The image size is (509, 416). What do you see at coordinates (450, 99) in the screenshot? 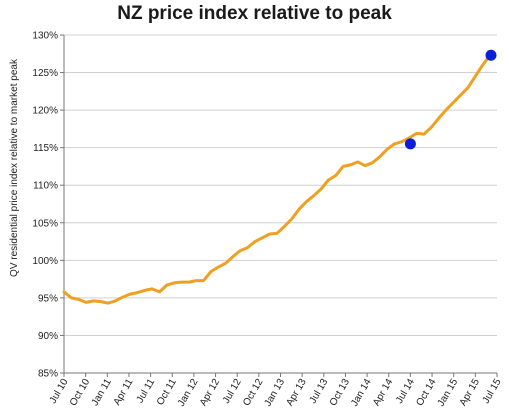
I see `markers` at bounding box center [450, 99].